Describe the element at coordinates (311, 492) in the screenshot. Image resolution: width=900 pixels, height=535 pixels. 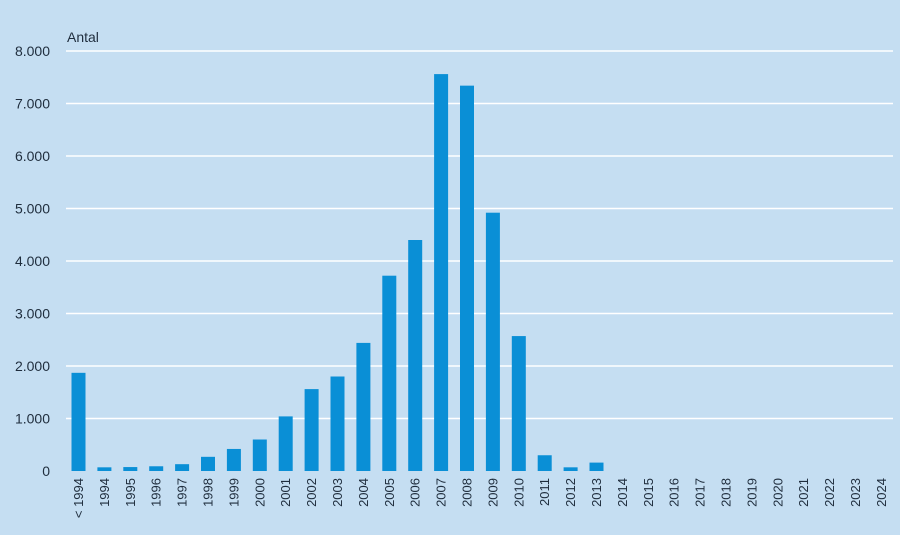
I see `x-tick-label: 2002` at that location.